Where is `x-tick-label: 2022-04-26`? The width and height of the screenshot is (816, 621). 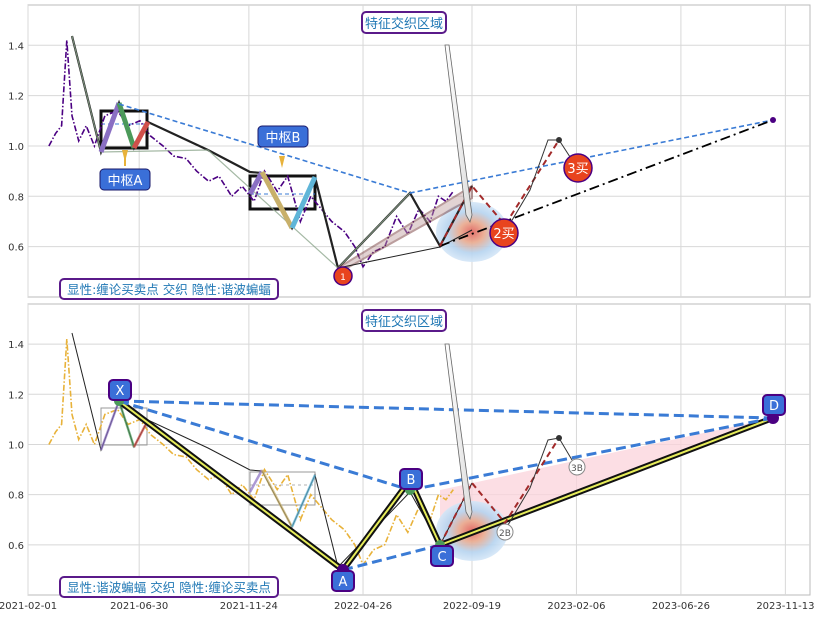
x-tick-label: 2022-04-26 is located at coordinates (363, 606).